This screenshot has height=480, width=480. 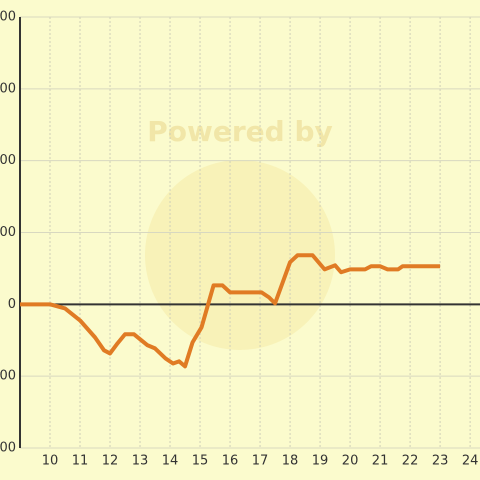 What do you see at coordinates (8, 448) in the screenshot?
I see `y-tick-label: -6,000` at bounding box center [8, 448].